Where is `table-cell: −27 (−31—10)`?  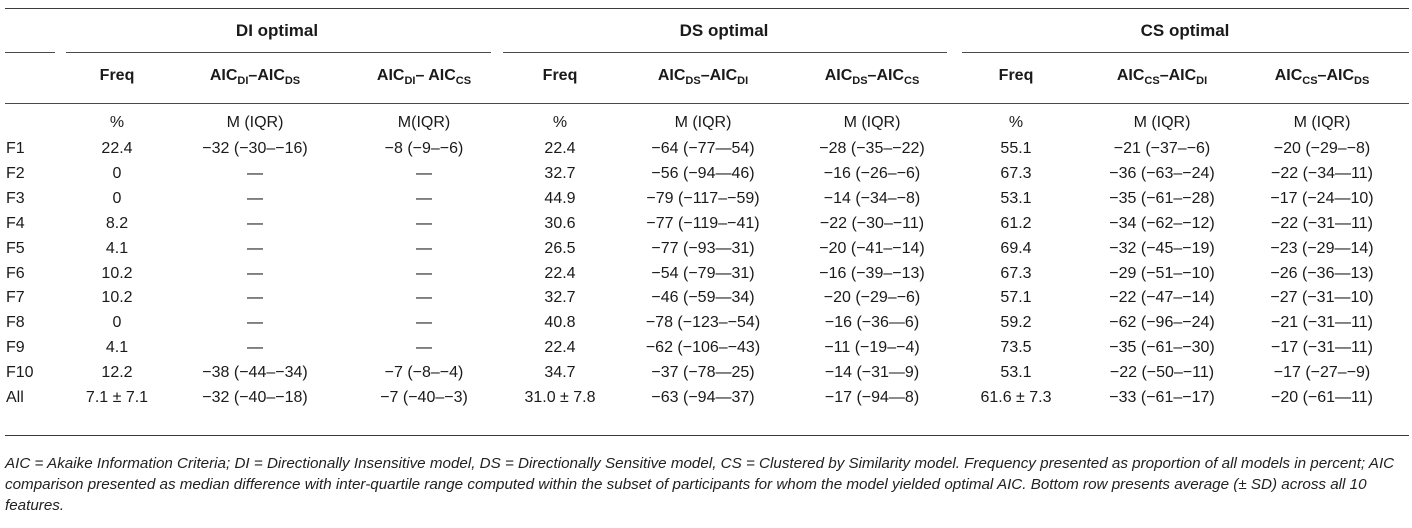
table-cell: −27 (−31—10) is located at coordinates (1322, 298).